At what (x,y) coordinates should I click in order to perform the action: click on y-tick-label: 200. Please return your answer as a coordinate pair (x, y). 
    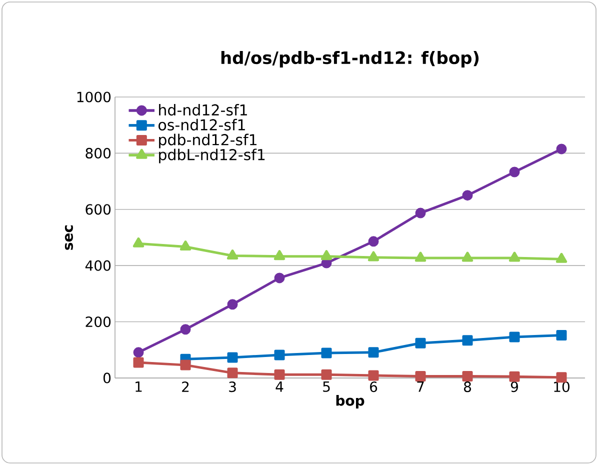
    Looking at the image, I should click on (98, 322).